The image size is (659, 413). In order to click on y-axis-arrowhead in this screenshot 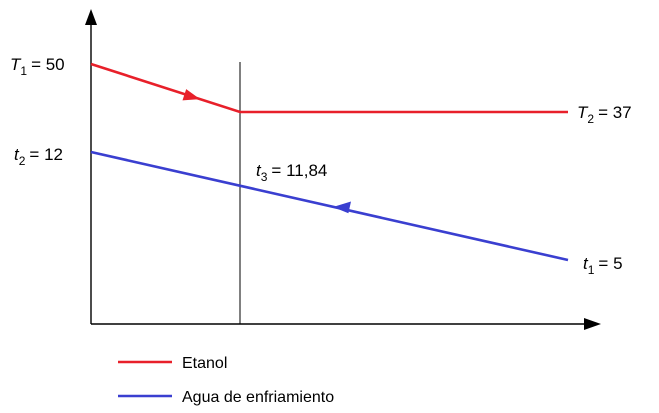, I will do `click(91, 17)`.